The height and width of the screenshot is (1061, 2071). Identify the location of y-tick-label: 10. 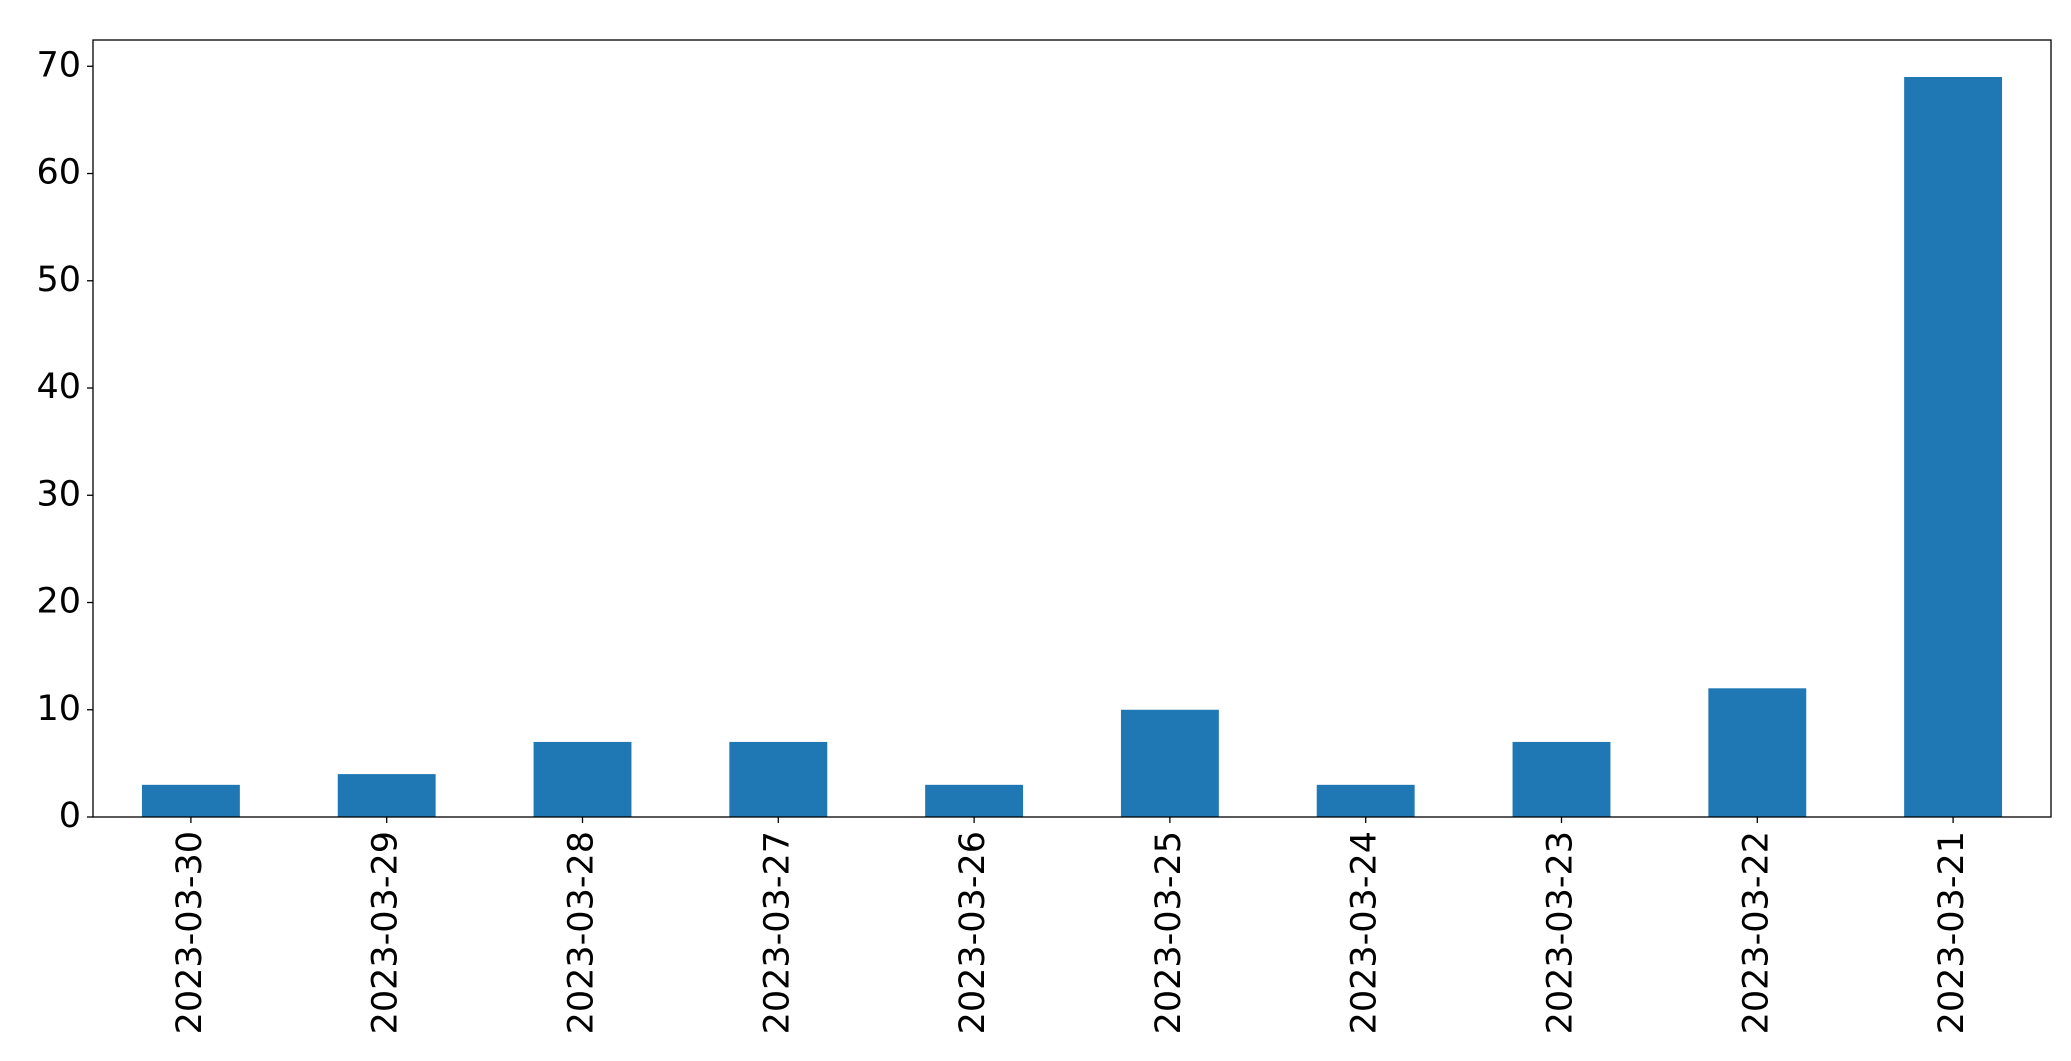
(58, 709).